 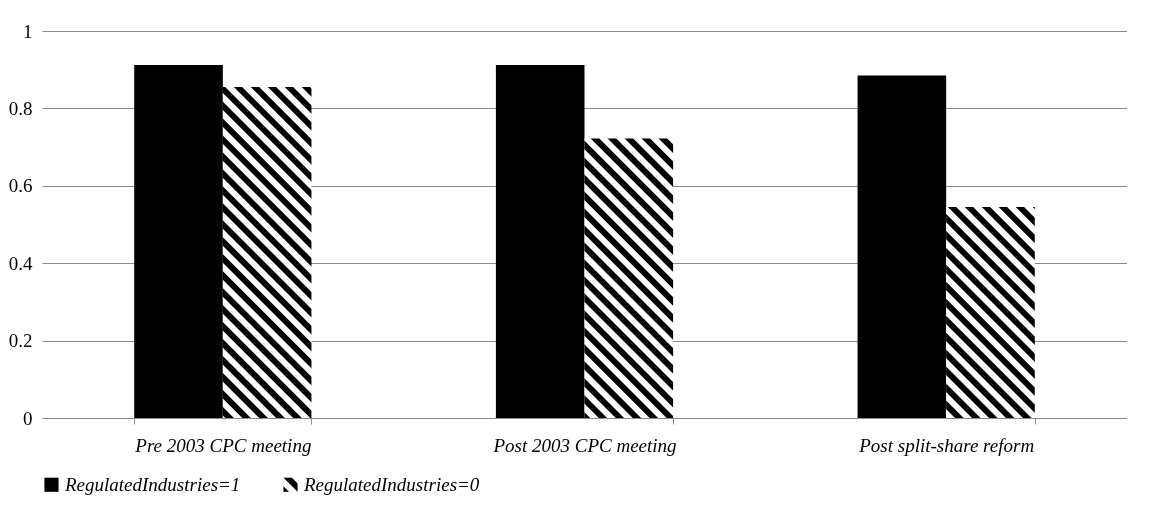 What do you see at coordinates (28, 418) in the screenshot?
I see `y-tick-label: 0` at bounding box center [28, 418].